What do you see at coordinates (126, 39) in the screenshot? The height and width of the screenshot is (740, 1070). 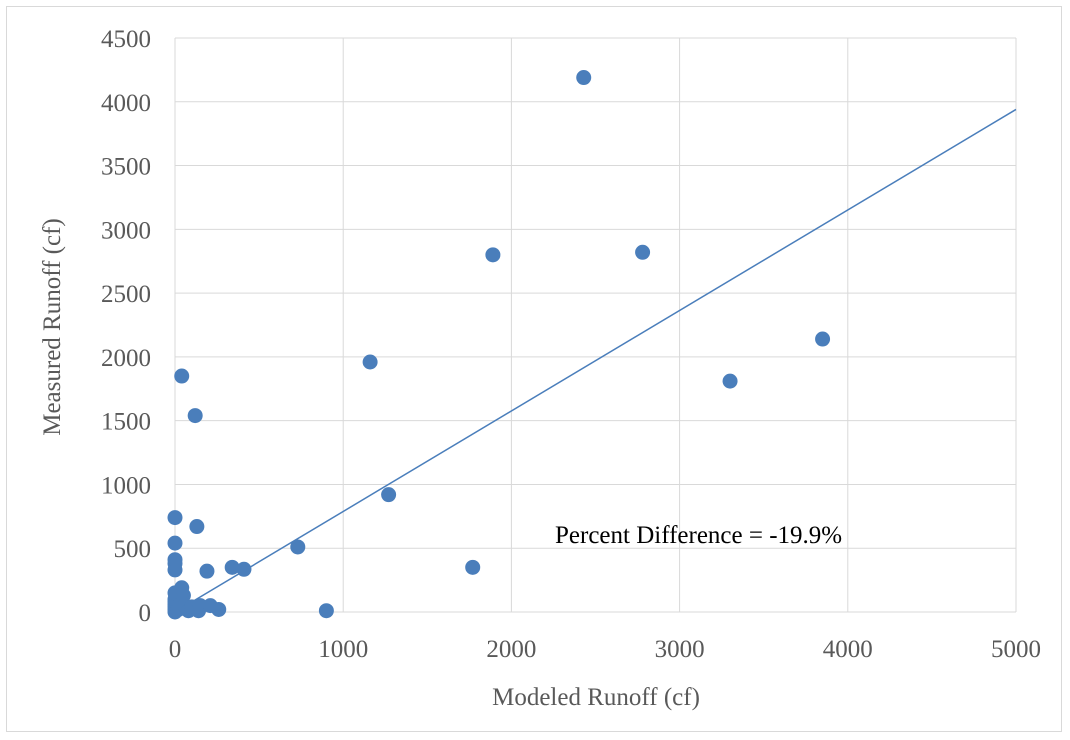 I see `y-tick-label: 4500` at bounding box center [126, 39].